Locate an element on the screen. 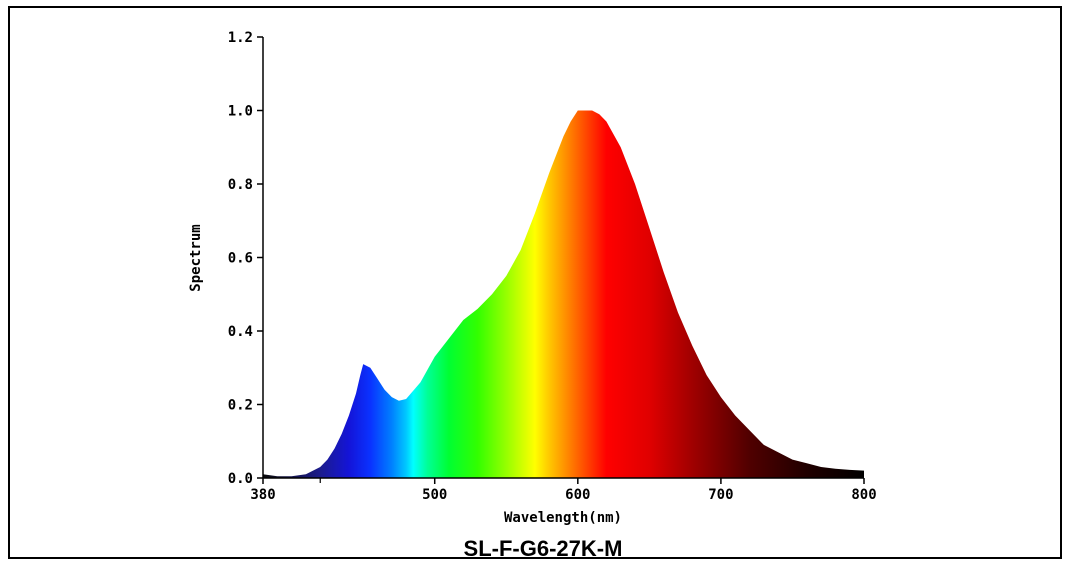 Image resolution: width=1074 pixels, height=569 pixels. x-tick-label: 380 is located at coordinates (262, 495).